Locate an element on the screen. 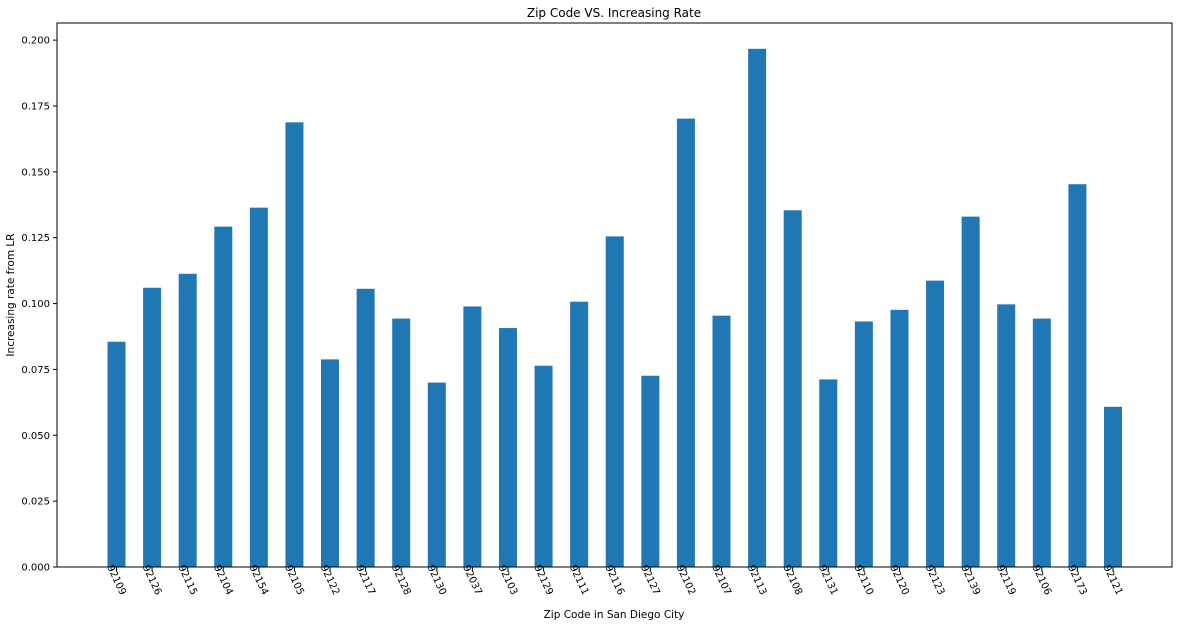 This screenshot has height=627, width=1183. x-tick-label: 92121 is located at coordinates (1112, 579).